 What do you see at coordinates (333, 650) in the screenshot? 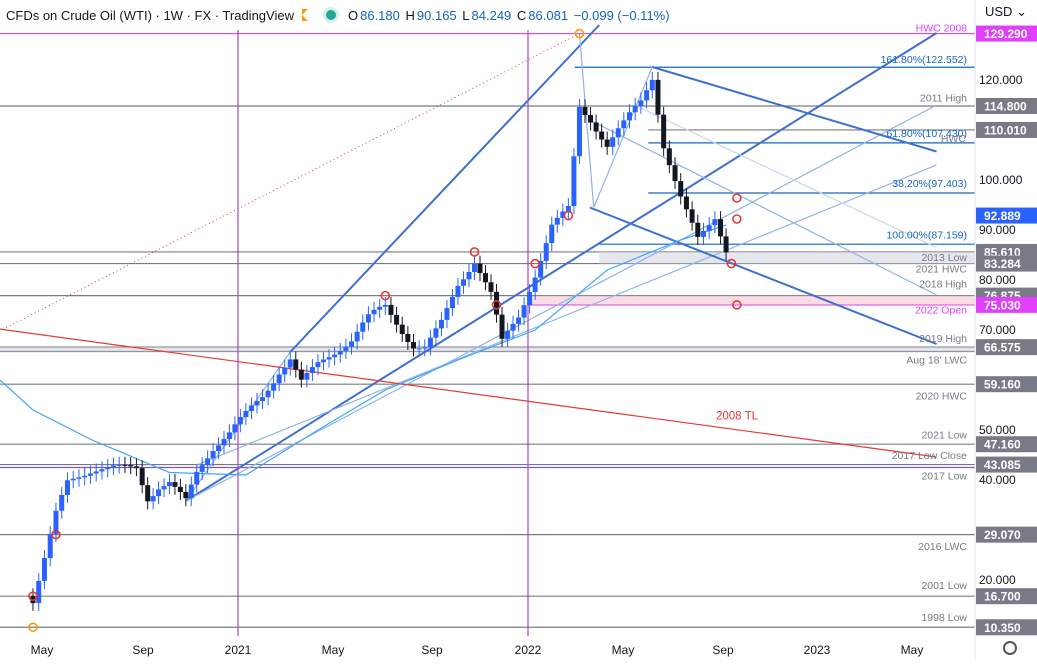
I see `x-axis-tick-label: May` at bounding box center [333, 650].